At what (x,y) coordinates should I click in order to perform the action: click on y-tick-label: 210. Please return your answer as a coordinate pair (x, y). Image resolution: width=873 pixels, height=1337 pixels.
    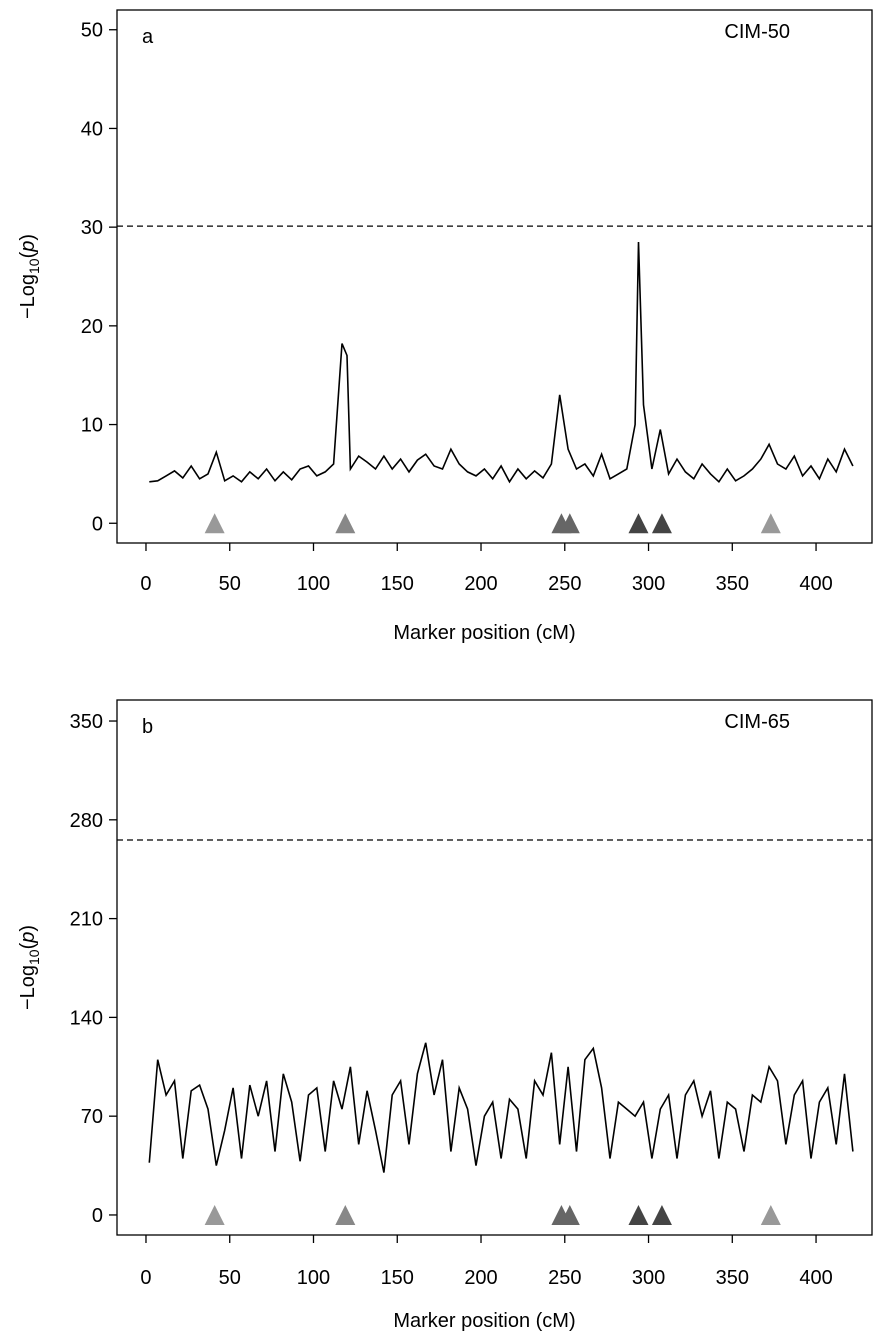
    Looking at the image, I should click on (86, 920).